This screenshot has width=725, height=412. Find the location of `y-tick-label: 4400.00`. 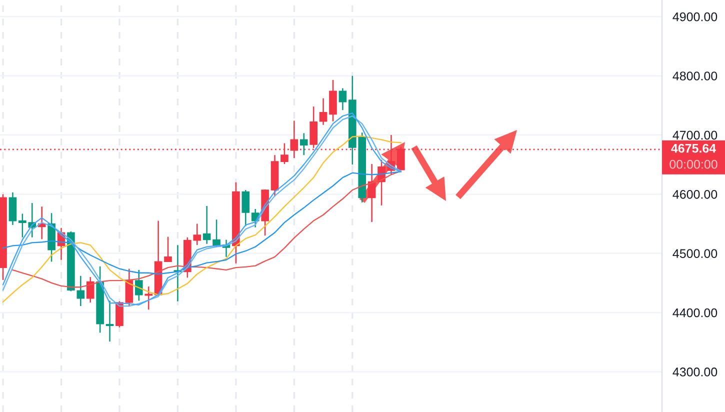

y-tick-label: 4400.00 is located at coordinates (695, 313).